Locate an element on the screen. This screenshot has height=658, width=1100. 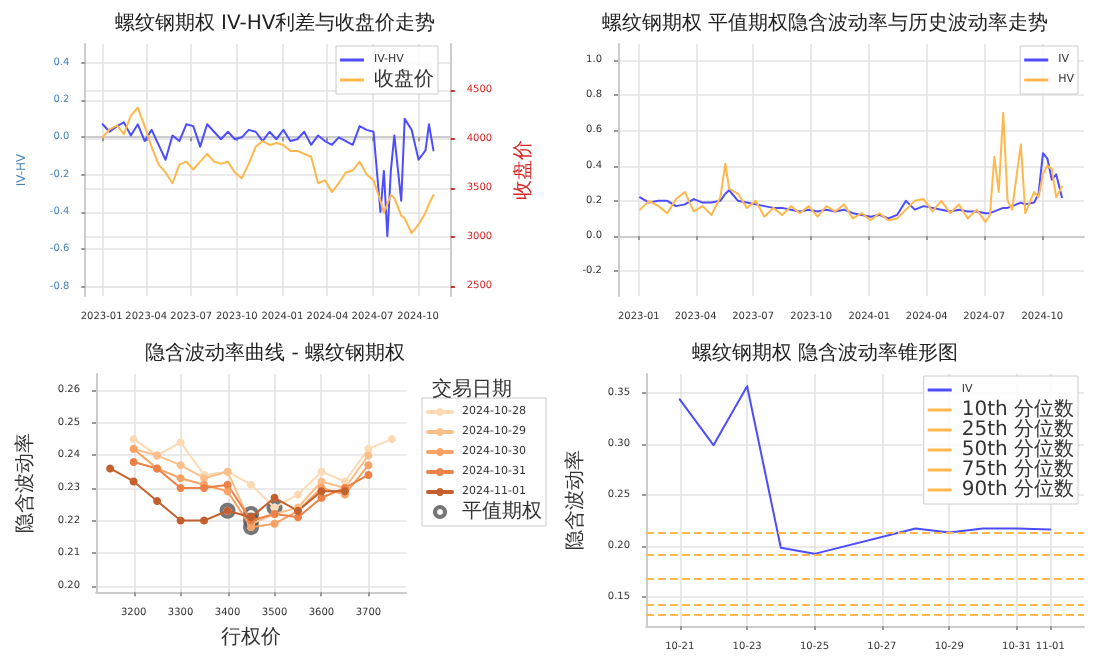
legend-label: 75th 分位数 is located at coordinates (1018, 469).